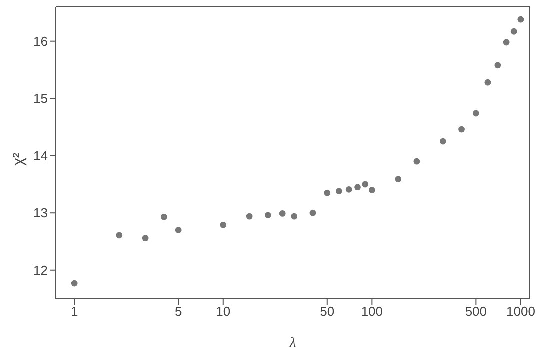 This screenshot has width=540, height=354. Describe the element at coordinates (476, 312) in the screenshot. I see `x-tick-label: 500` at that location.